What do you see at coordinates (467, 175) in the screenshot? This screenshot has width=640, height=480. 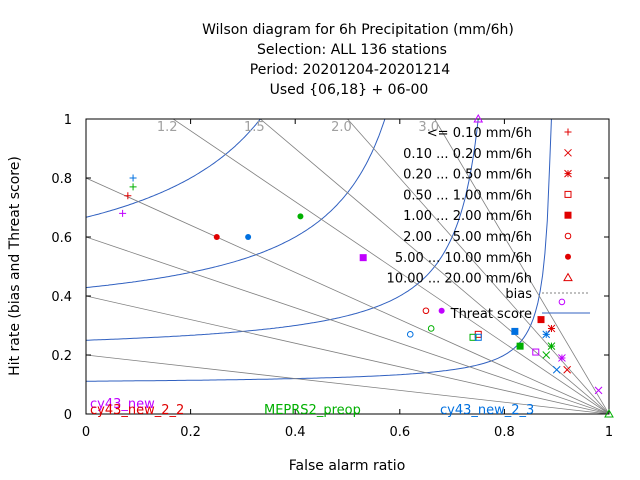 I see `legend-label-2: 0.20 ... 0.50 mm/6h` at bounding box center [467, 175].